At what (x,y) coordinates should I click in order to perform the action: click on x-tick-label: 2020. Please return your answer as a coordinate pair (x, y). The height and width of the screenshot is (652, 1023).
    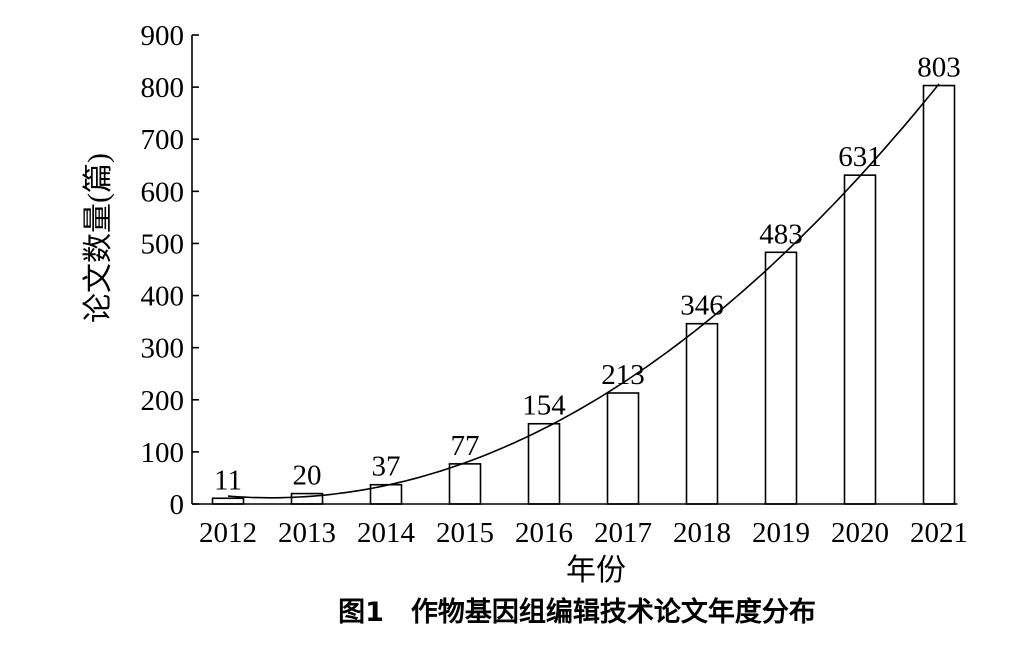
    Looking at the image, I should click on (860, 533).